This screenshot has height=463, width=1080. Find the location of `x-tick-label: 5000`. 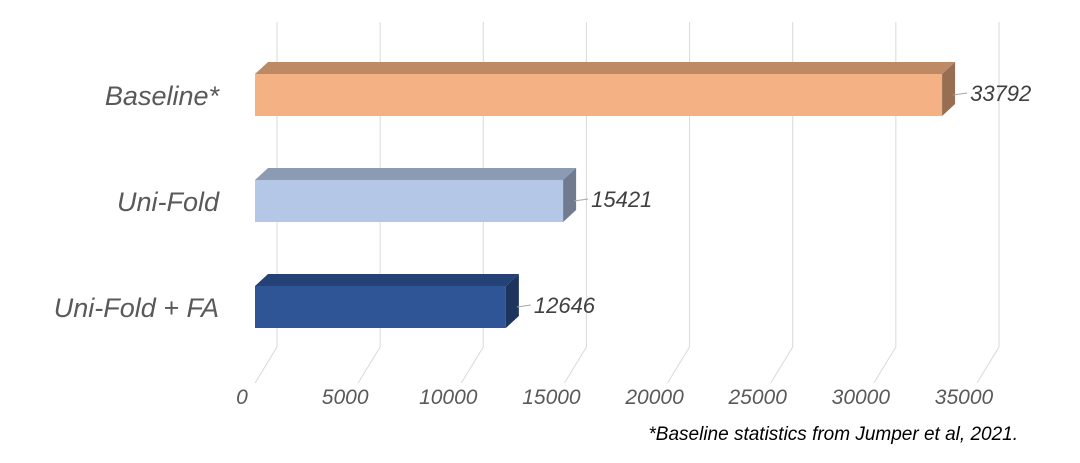

x-tick-label: 5000 is located at coordinates (345, 397).